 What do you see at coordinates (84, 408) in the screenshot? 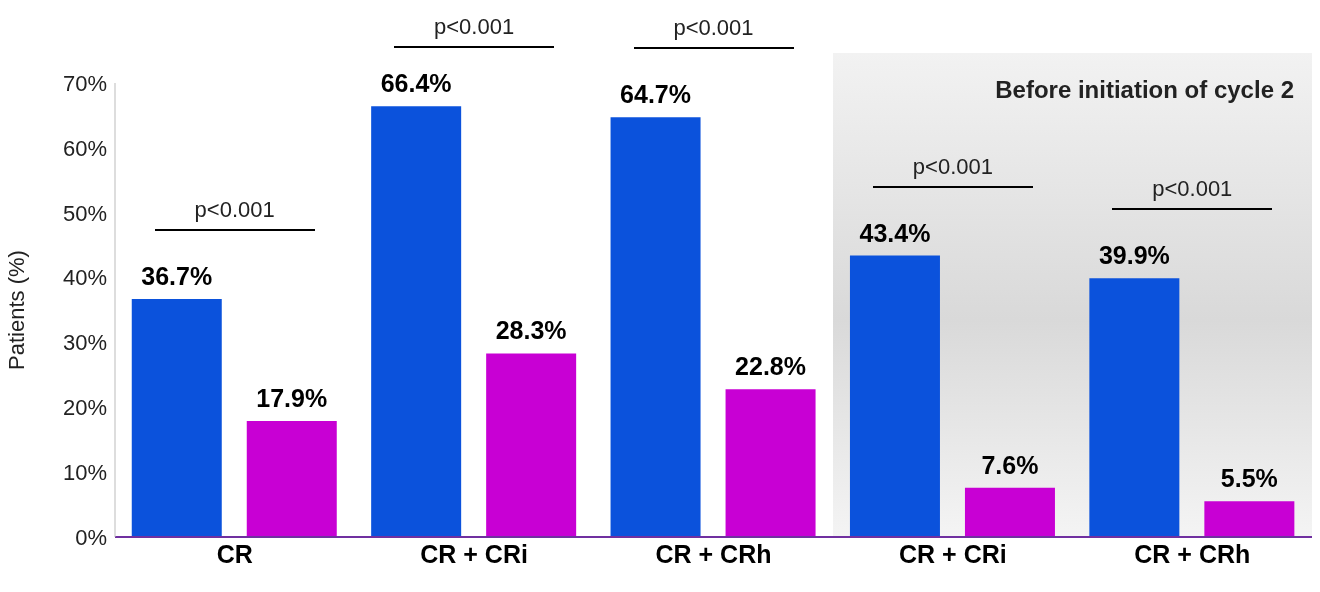
I see `y-tick-label: 20%` at bounding box center [84, 408].